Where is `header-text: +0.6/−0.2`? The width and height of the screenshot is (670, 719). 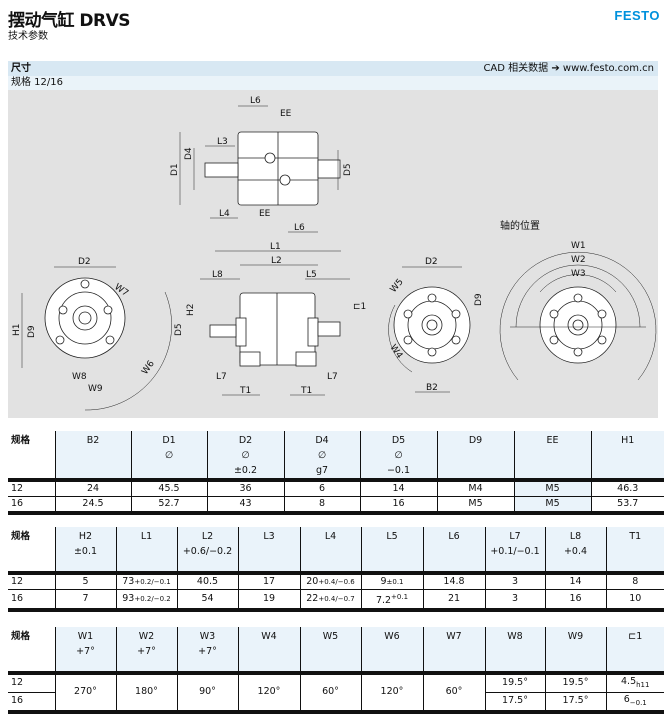
header-text: +0.6/−0.2 is located at coordinates (207, 551).